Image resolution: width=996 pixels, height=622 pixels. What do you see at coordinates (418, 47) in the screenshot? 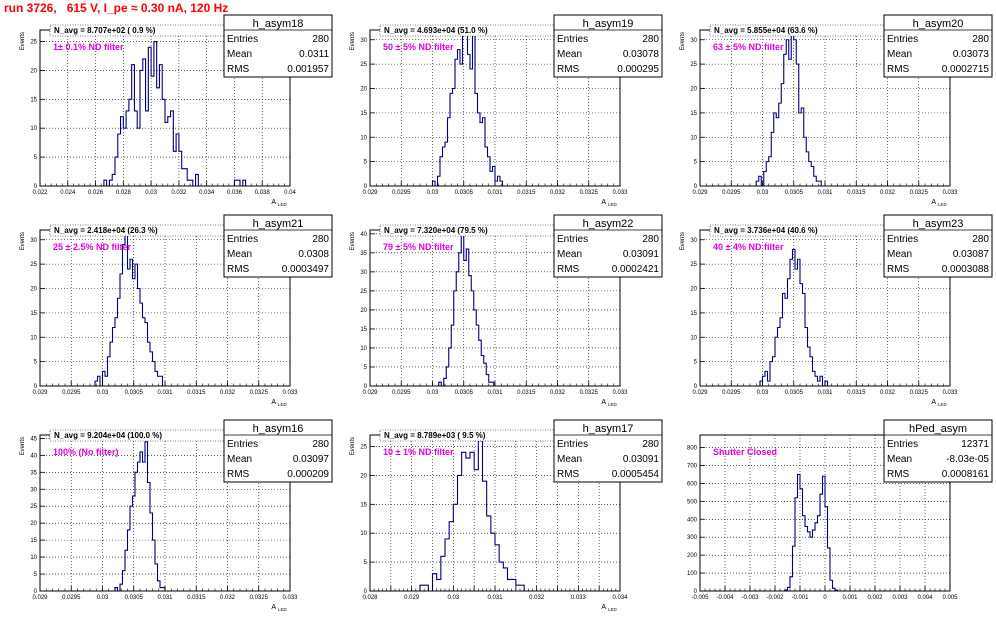
I see `filter-label: 50 ± 5% ND filter` at bounding box center [418, 47].